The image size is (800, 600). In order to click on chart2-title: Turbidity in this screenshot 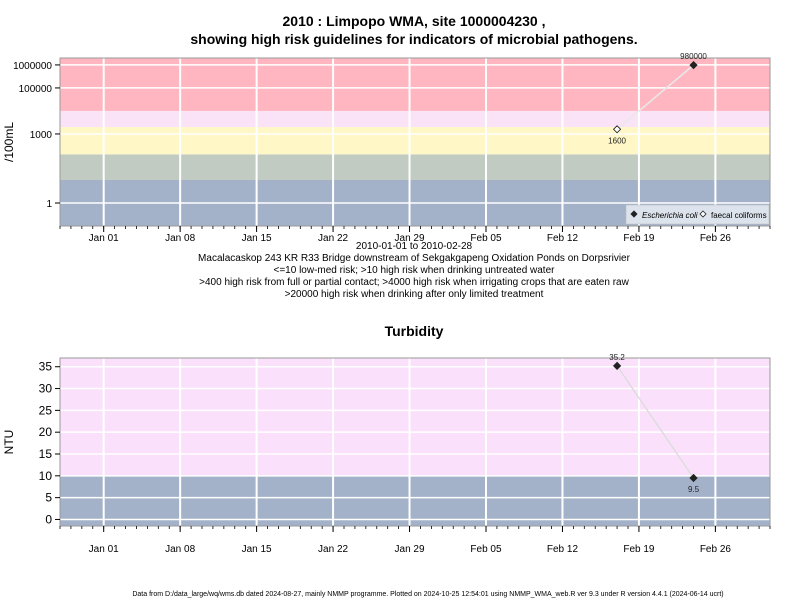, I will do `click(414, 331)`.